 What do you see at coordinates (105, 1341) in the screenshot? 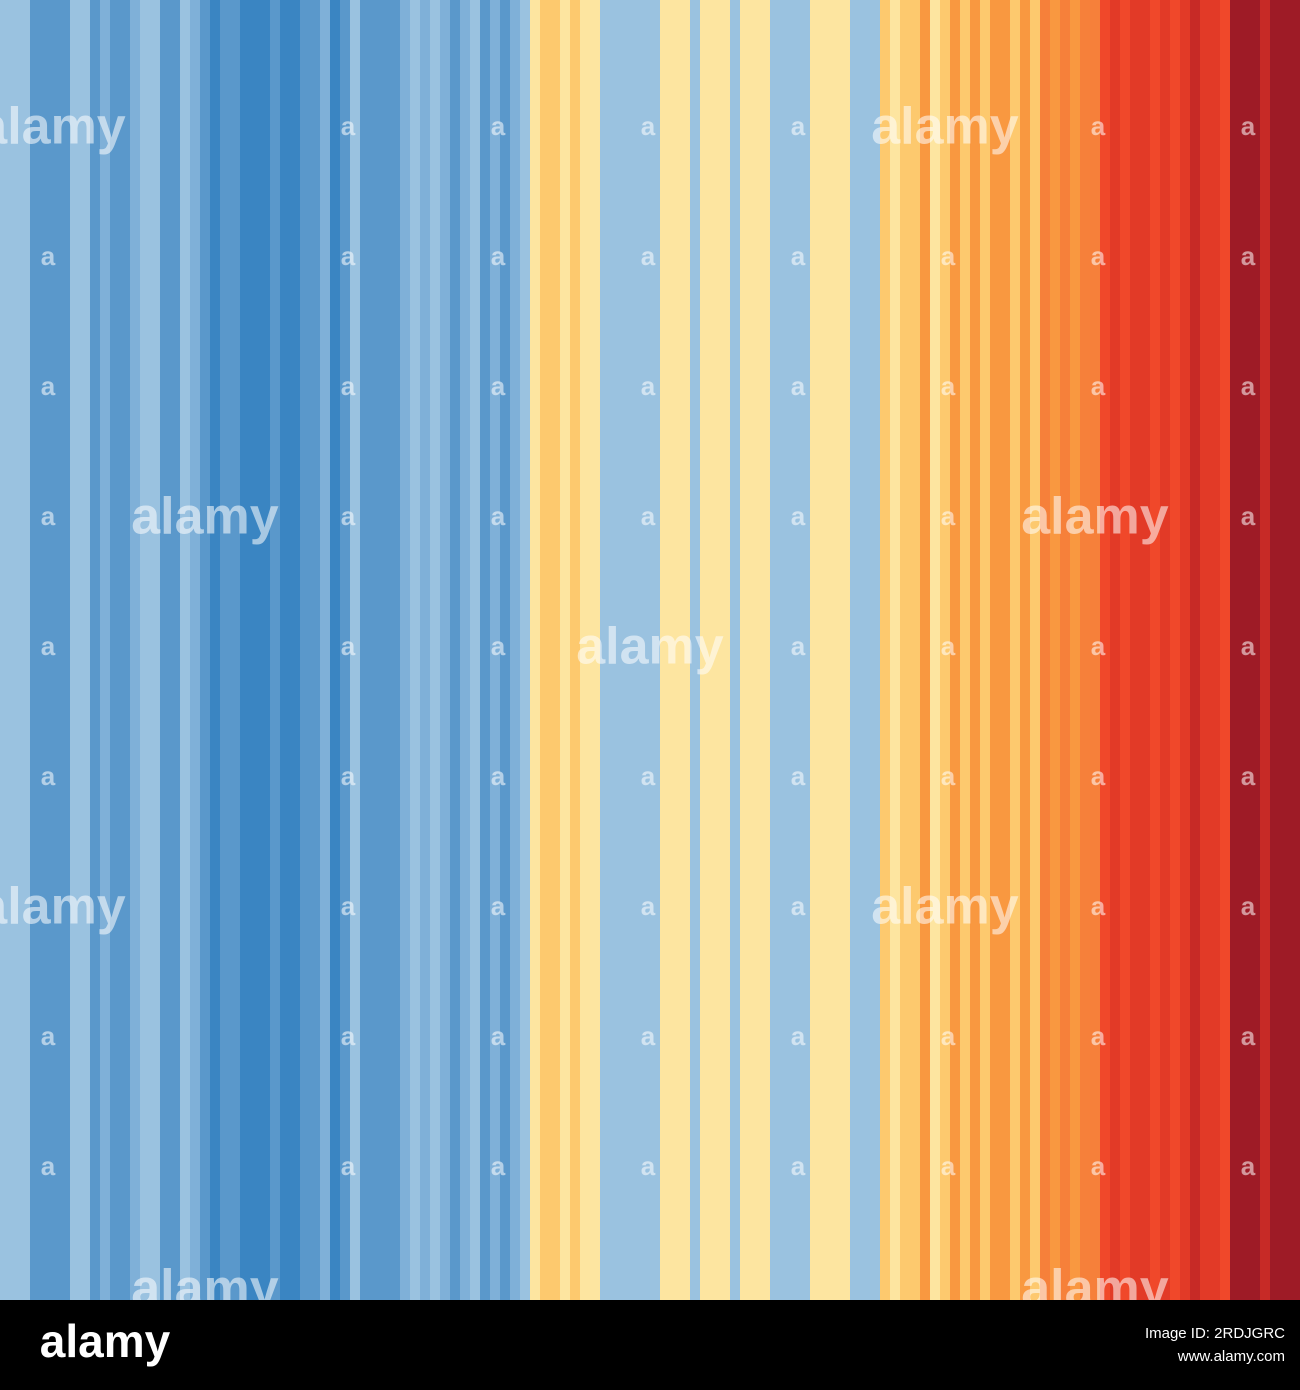
I see `footer-logo: alamy` at bounding box center [105, 1341].